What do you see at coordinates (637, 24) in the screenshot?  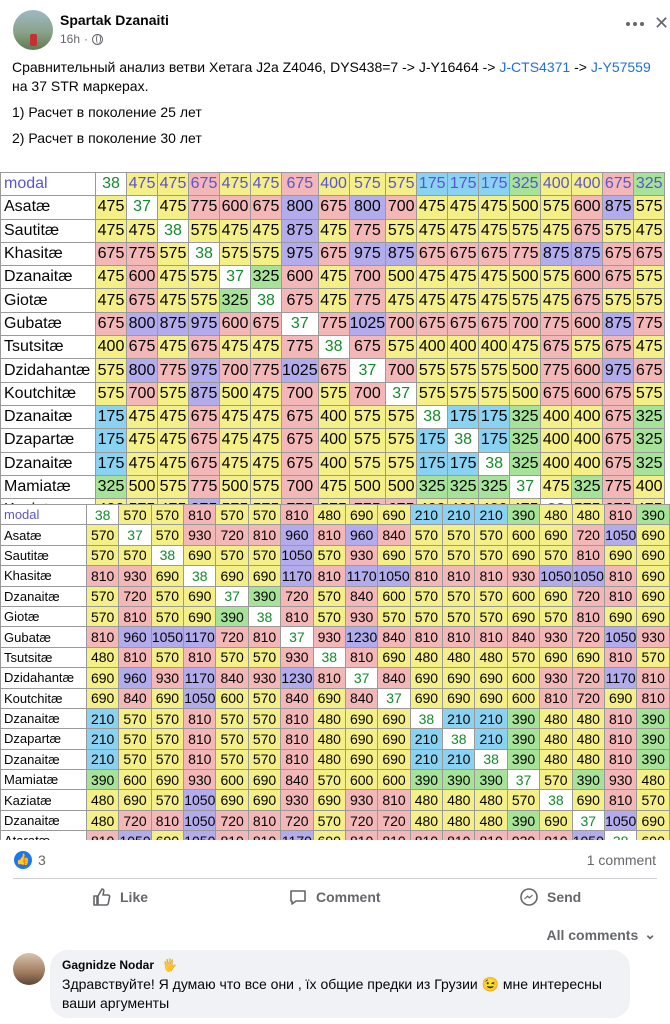 I see `more-options-button` at bounding box center [637, 24].